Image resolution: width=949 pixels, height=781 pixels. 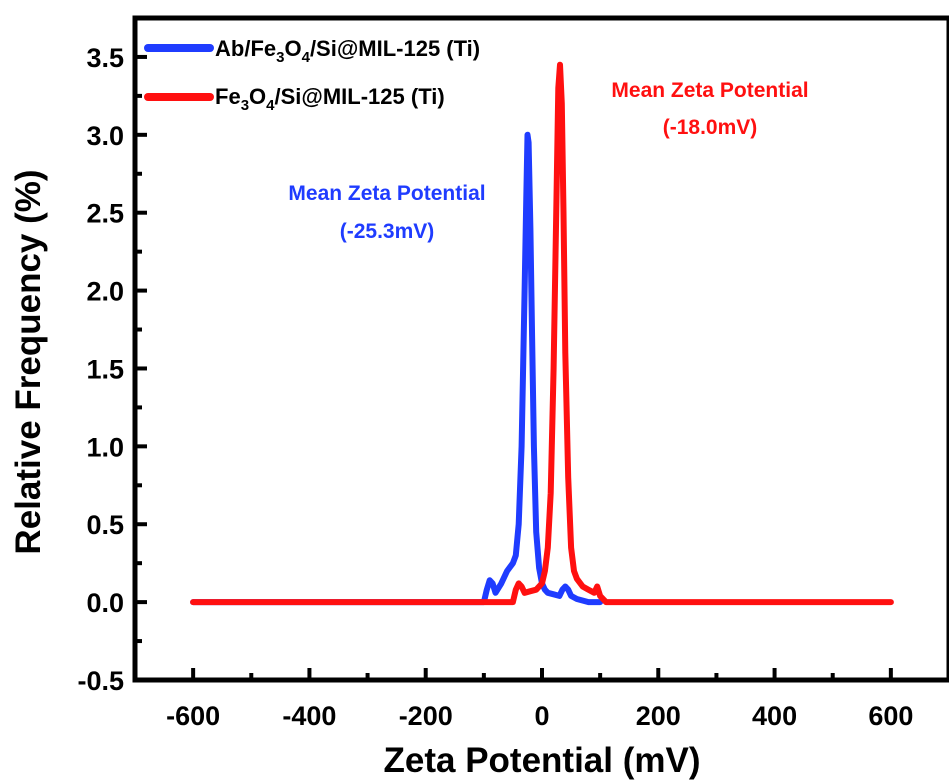 I want to click on y-tick-label: 3.0, so click(x=105, y=136).